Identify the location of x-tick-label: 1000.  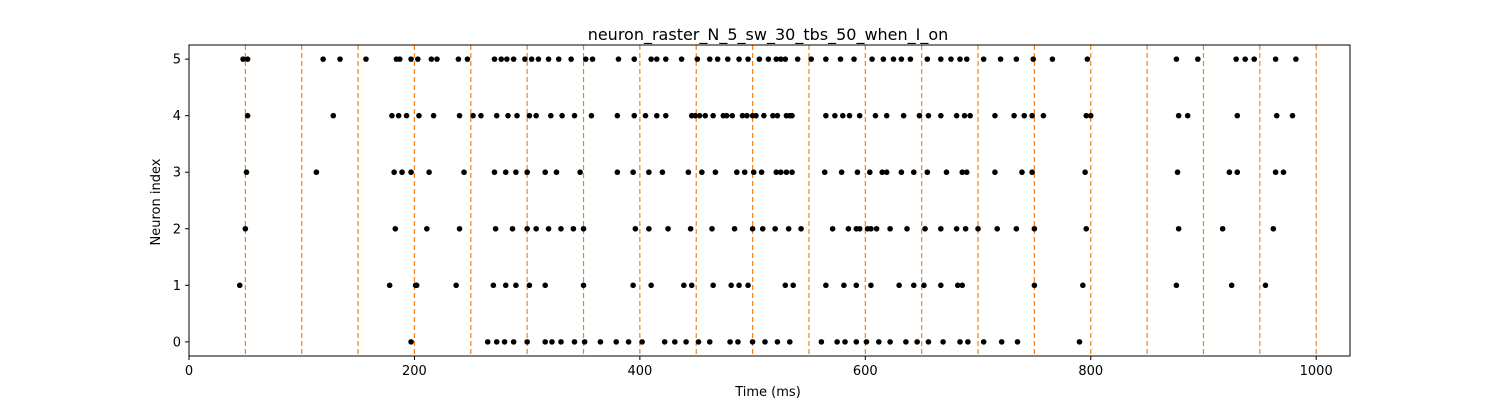
(1316, 371).